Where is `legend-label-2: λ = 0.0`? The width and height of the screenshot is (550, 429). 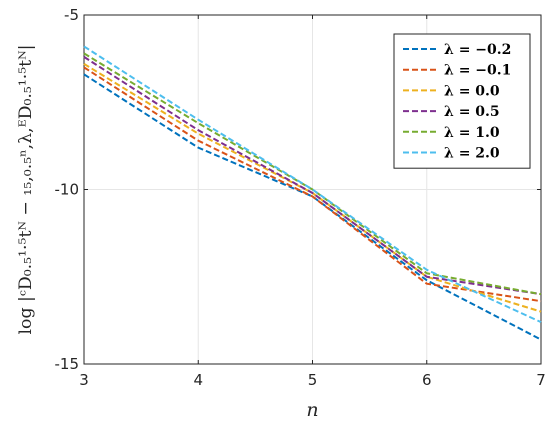 legend-label-2: λ = 0.0 is located at coordinates (472, 91).